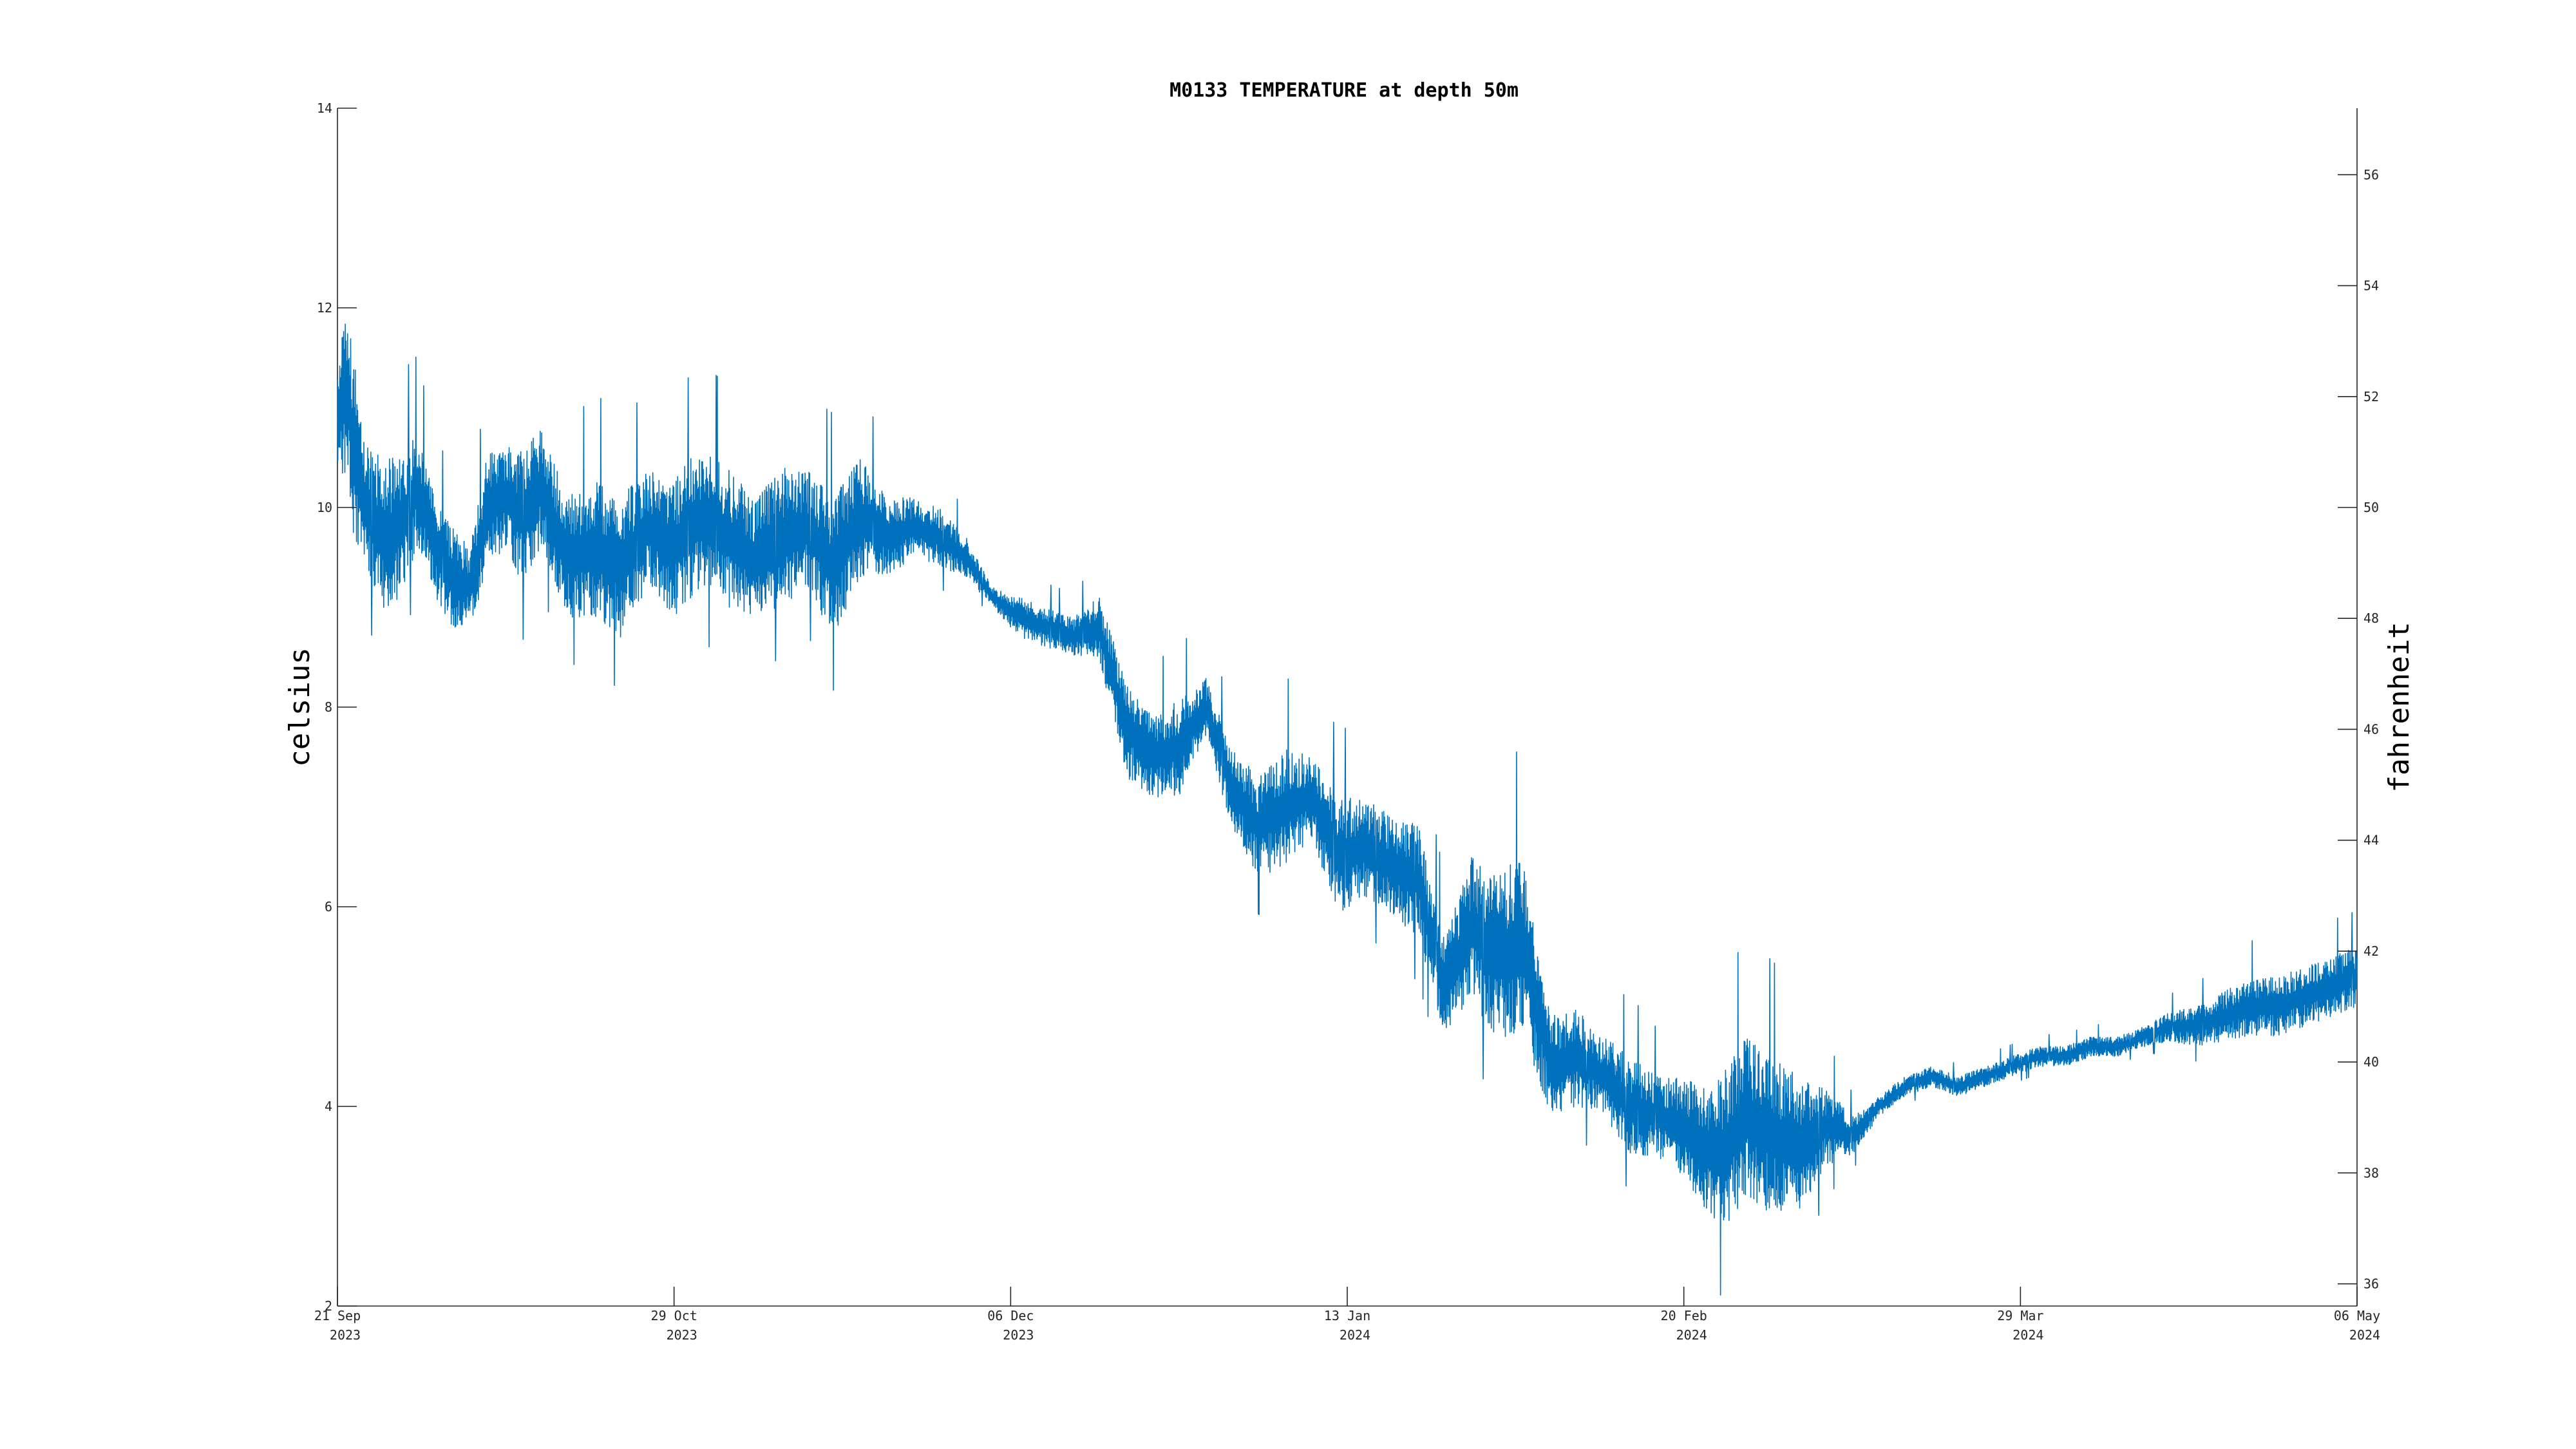 The width and height of the screenshot is (2576, 1449). Describe the element at coordinates (337, 1316) in the screenshot. I see `x-tick-label: 21 Sep` at that location.